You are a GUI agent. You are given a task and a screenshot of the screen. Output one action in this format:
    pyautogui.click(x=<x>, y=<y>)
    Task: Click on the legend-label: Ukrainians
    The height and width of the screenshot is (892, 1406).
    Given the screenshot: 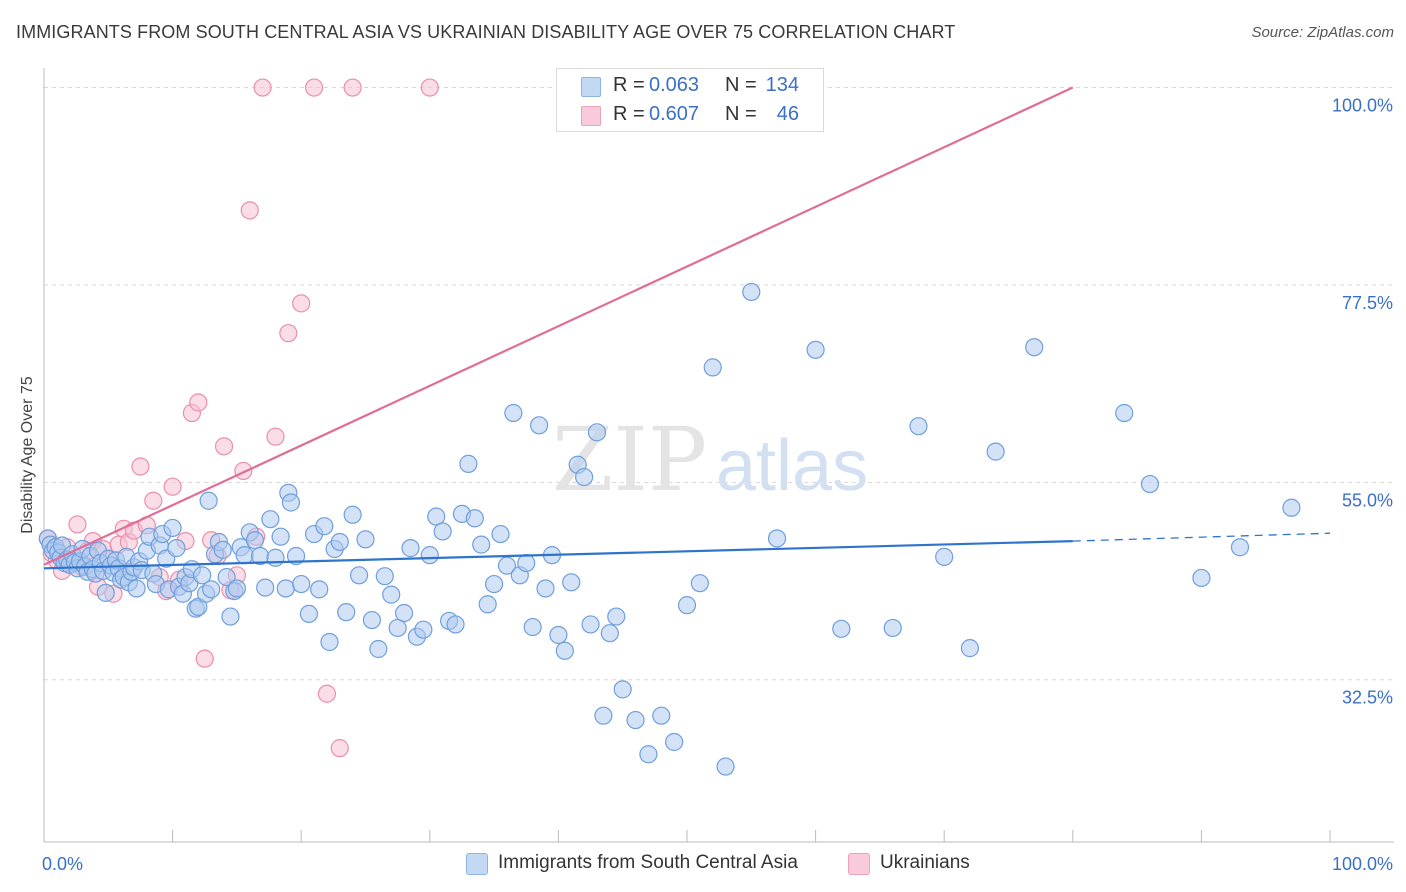 What is the action you would take?
    pyautogui.click(x=925, y=862)
    